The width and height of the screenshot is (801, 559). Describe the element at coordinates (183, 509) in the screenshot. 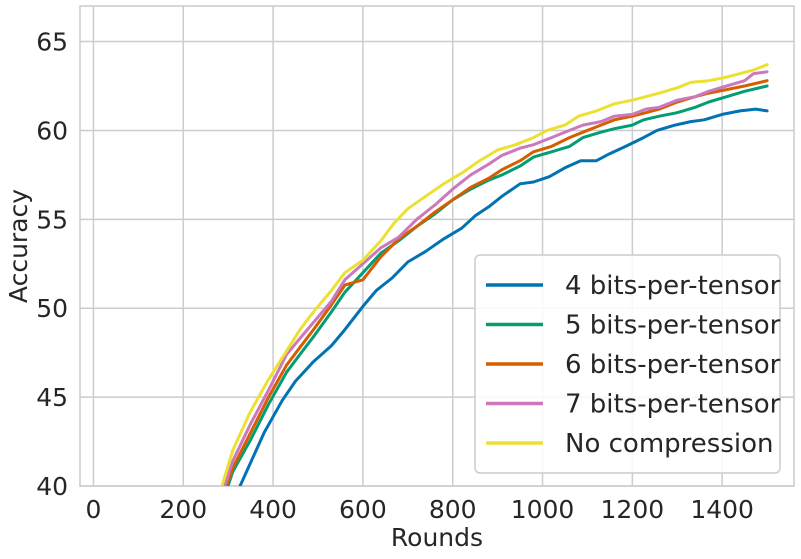

I see `x-tick-label: 200` at that location.